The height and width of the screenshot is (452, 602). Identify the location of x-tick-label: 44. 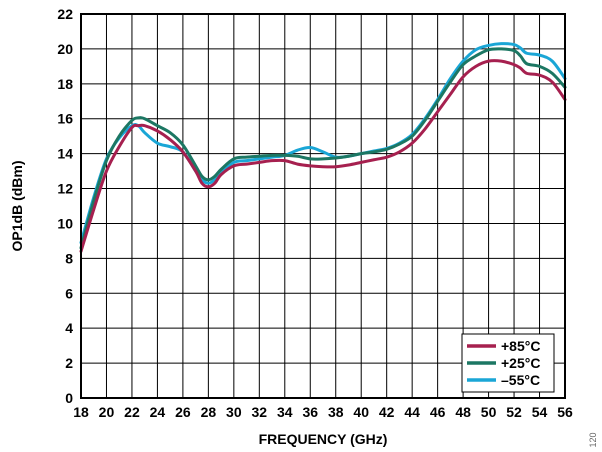
(412, 412).